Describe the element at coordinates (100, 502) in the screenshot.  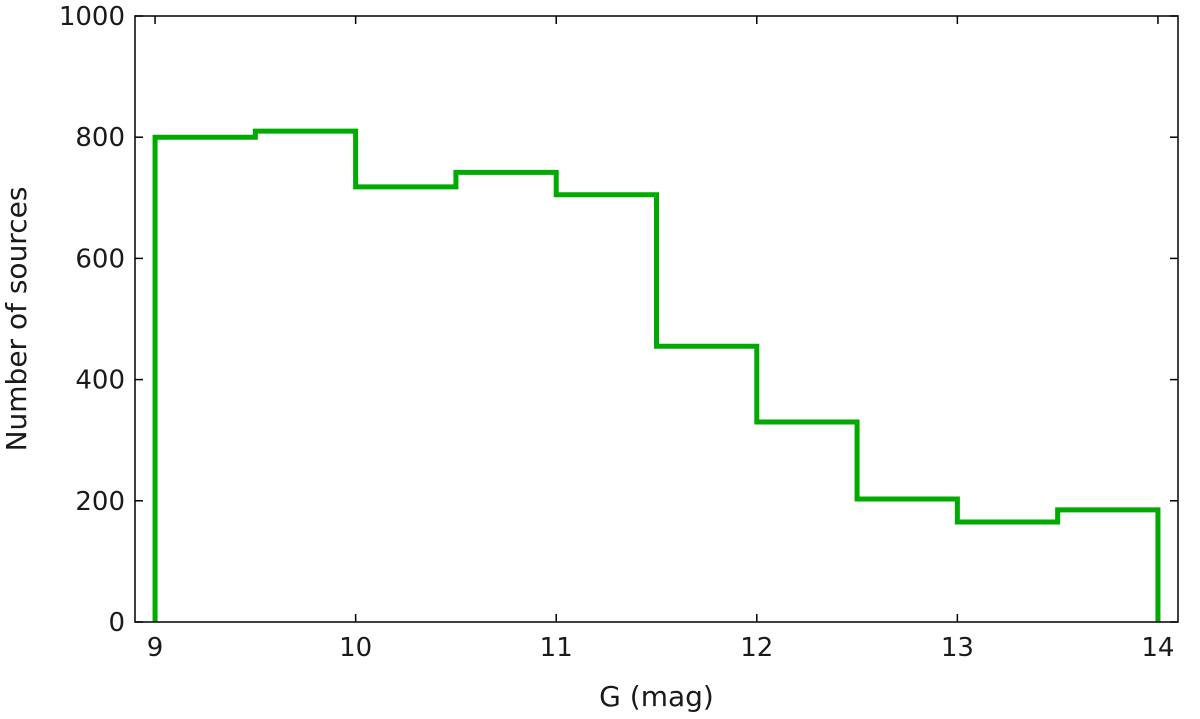
I see `y-tick-label: 200` at that location.